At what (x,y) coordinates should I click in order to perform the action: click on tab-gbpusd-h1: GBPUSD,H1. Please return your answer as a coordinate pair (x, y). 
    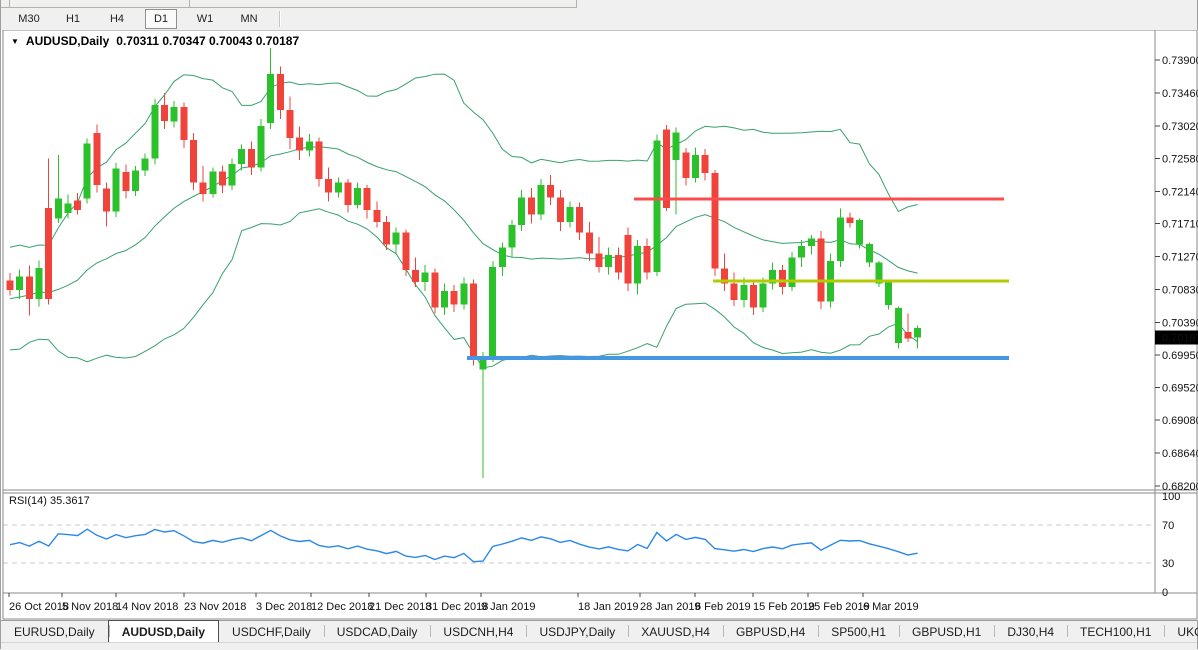
    Looking at the image, I should click on (946, 631).